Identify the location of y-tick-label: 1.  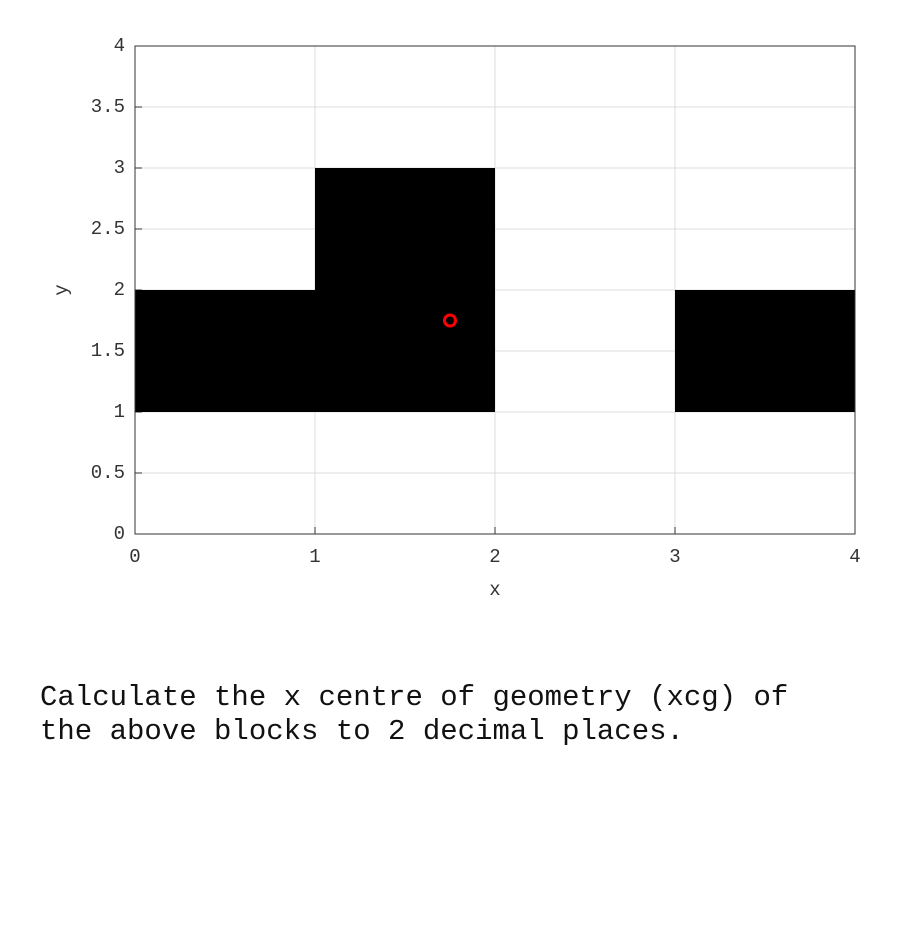
(119, 412).